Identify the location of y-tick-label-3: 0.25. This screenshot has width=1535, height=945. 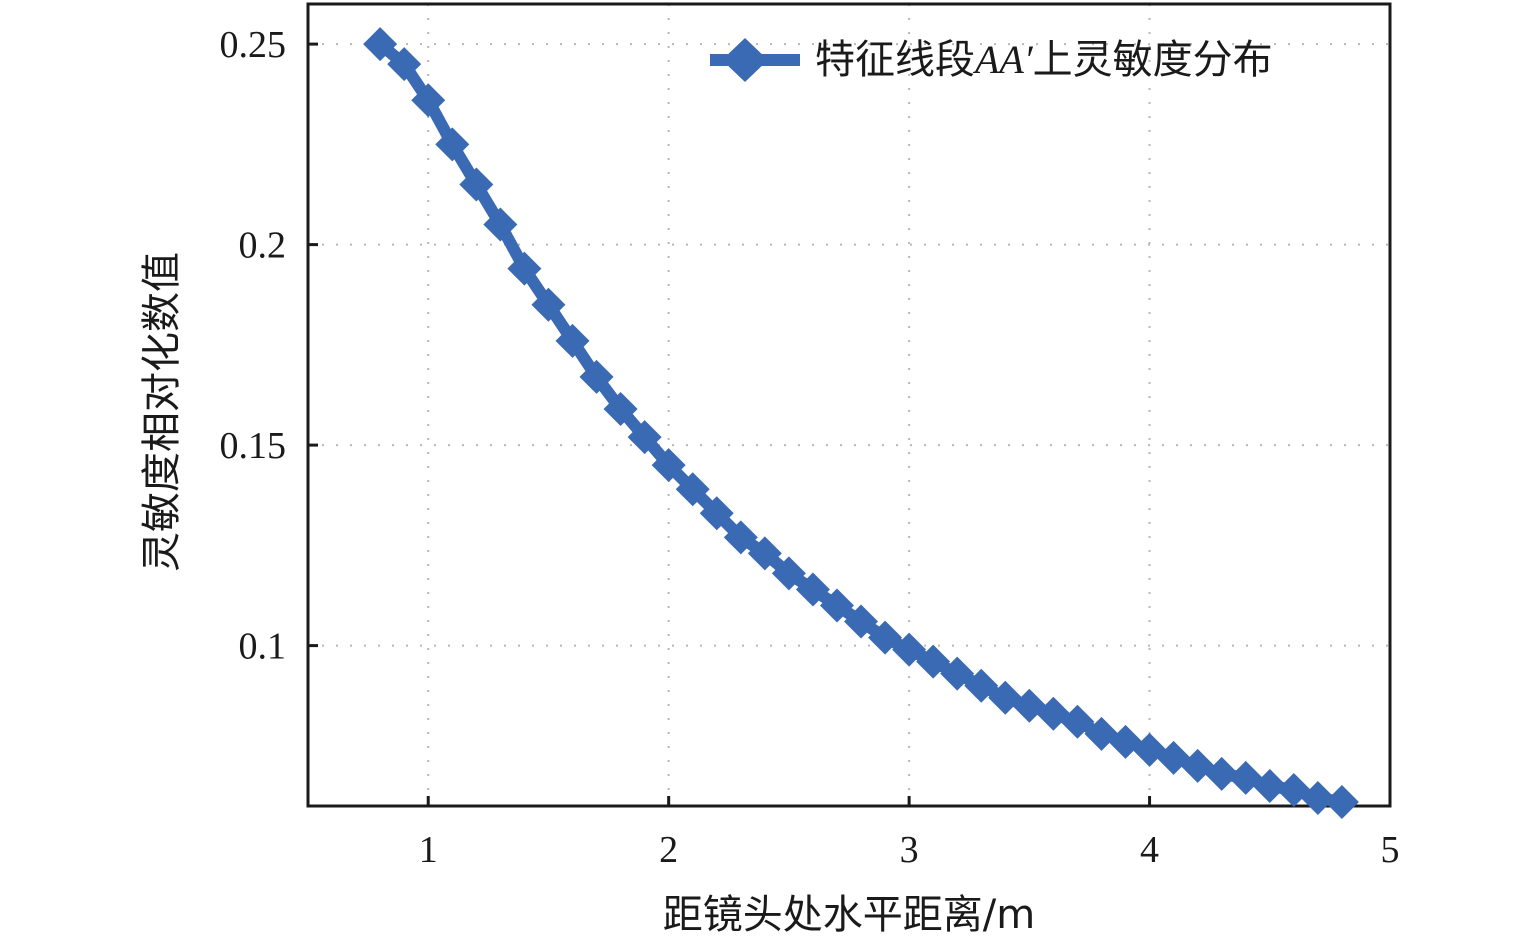
(253, 45).